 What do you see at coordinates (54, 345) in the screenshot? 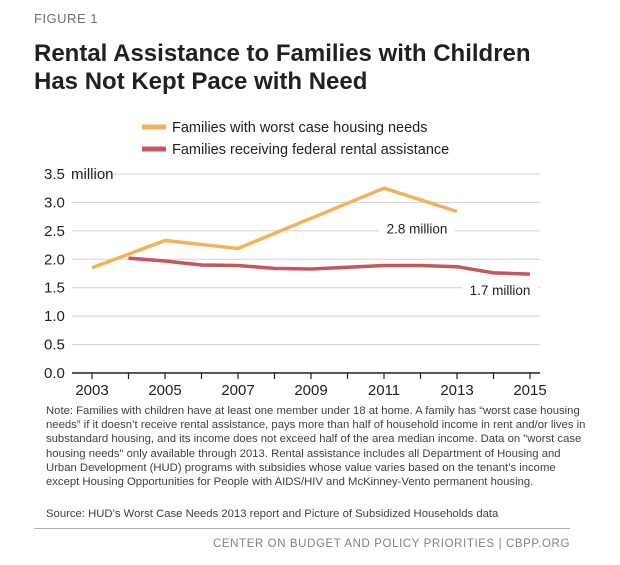
I see `y-tick-label: 0.5` at bounding box center [54, 345].